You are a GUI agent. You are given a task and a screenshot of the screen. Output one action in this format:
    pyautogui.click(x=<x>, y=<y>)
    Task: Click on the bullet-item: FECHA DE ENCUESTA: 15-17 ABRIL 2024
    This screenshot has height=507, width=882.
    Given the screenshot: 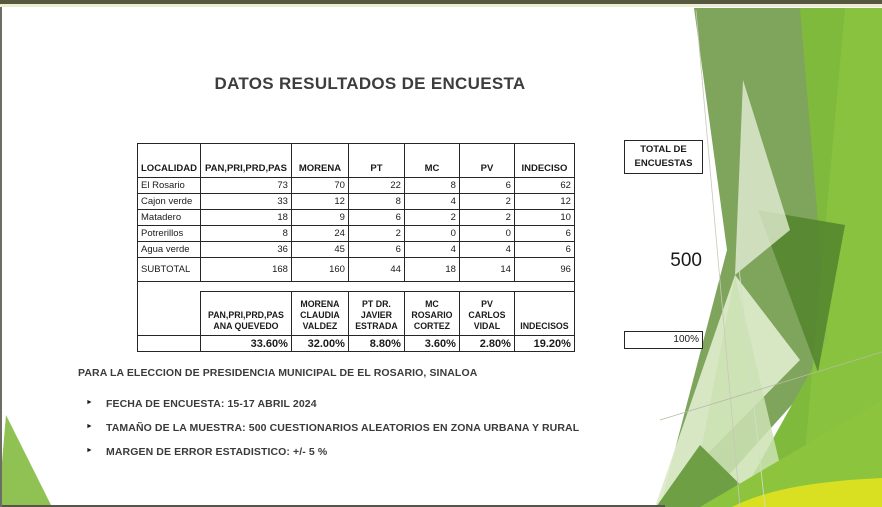 What is the action you would take?
    pyautogui.click(x=332, y=404)
    